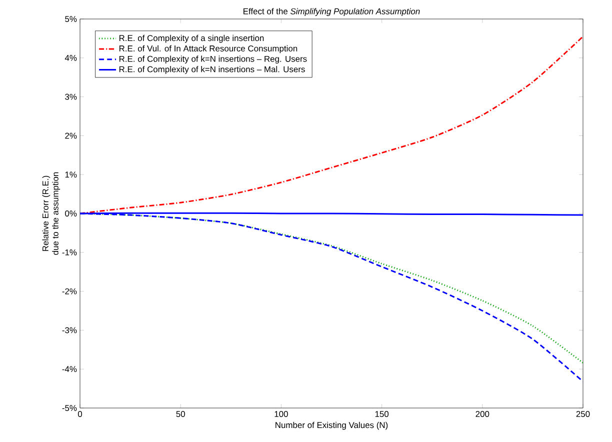 Image resolution: width=612 pixels, height=442 pixels. Describe the element at coordinates (483, 414) in the screenshot. I see `x-tick-label: 200` at that location.